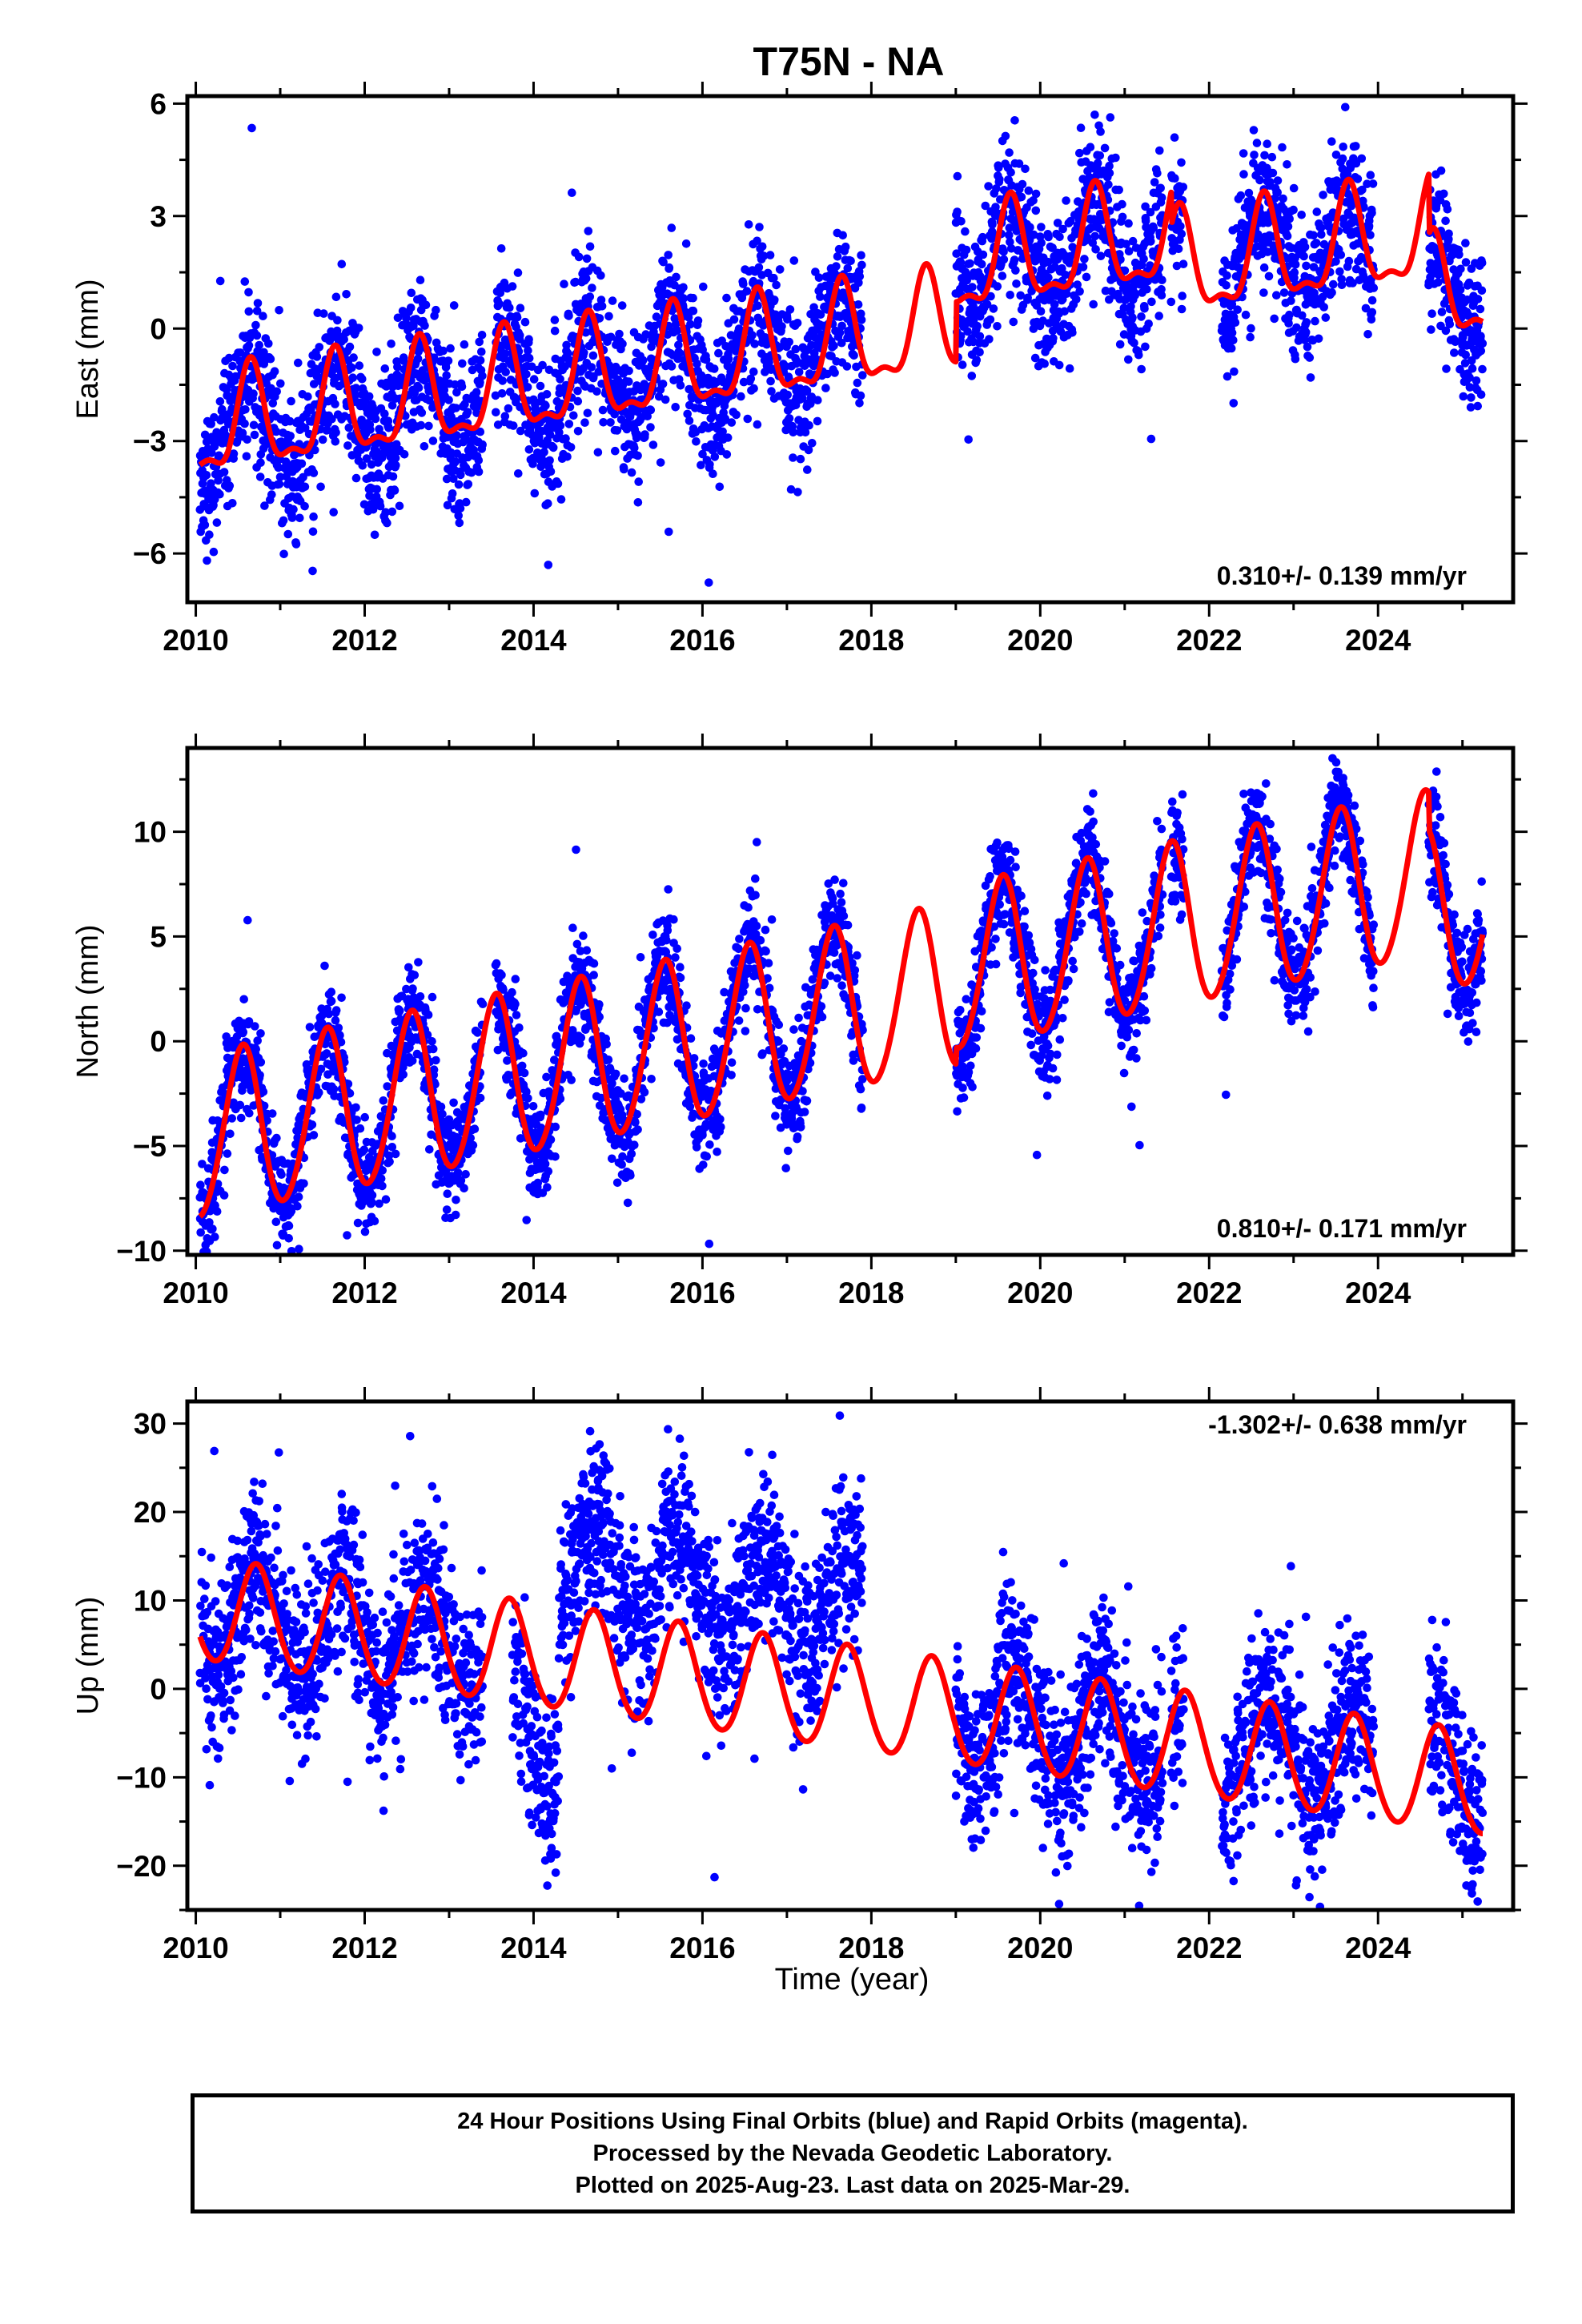 Image resolution: width=1582 pixels, height=2324 pixels. What do you see at coordinates (1040, 640) in the screenshot?
I see `east-x-tick-label: 2020` at bounding box center [1040, 640].